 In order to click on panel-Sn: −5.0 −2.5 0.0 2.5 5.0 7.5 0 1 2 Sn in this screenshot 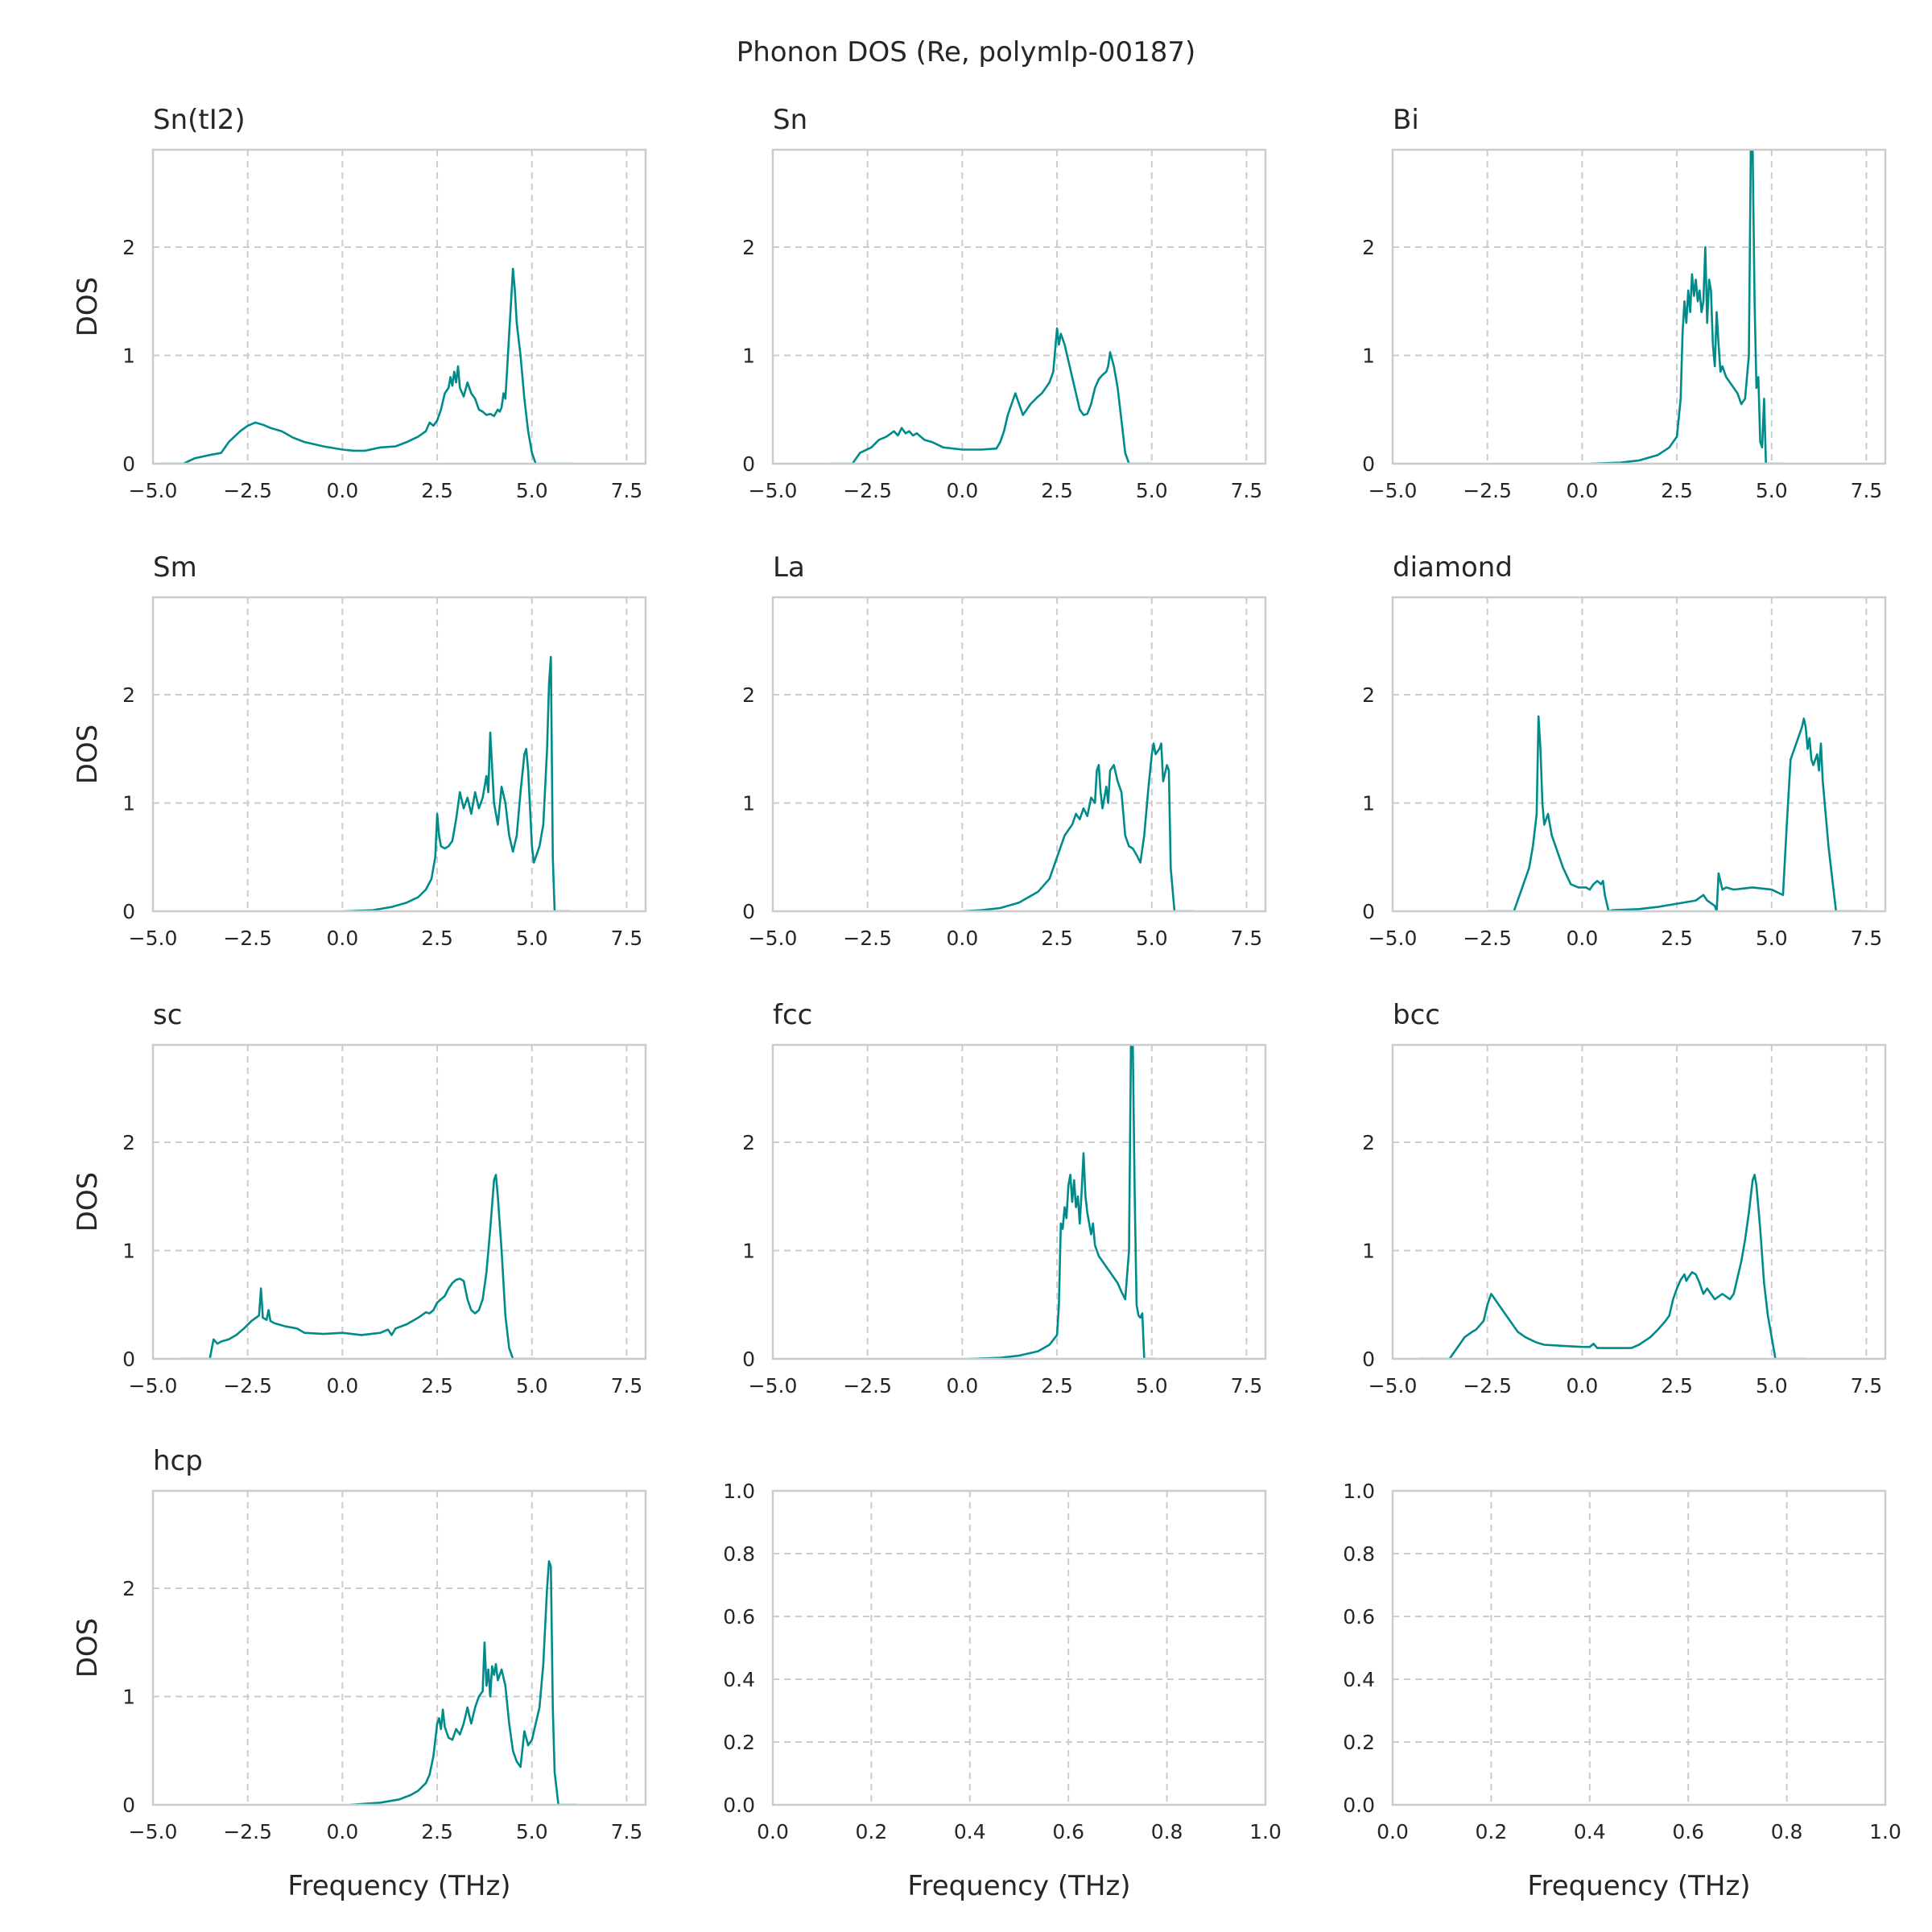, I will do `click(1005, 303)`.